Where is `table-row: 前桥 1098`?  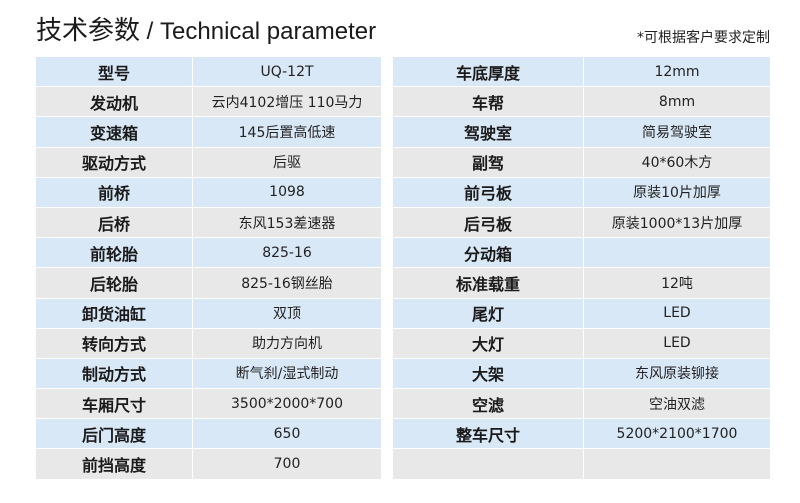
table-row: 前桥 1098 is located at coordinates (208, 192).